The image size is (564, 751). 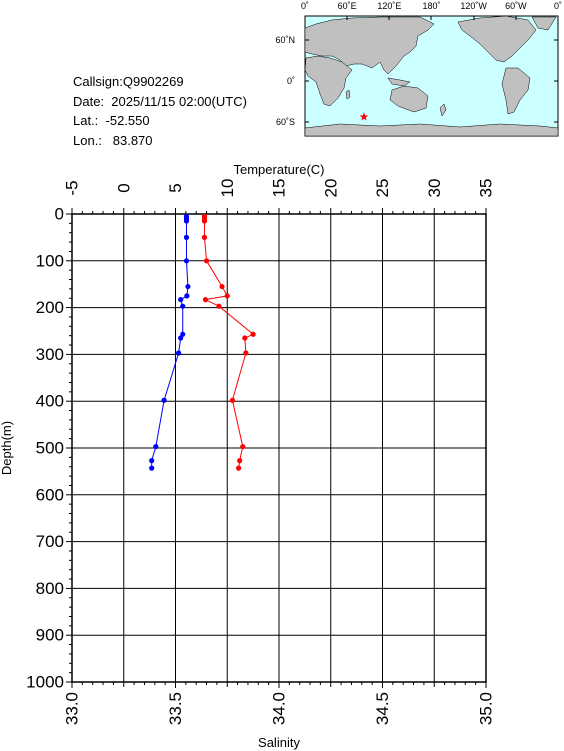 I want to click on depth-tick-label: 0, so click(x=59, y=214).